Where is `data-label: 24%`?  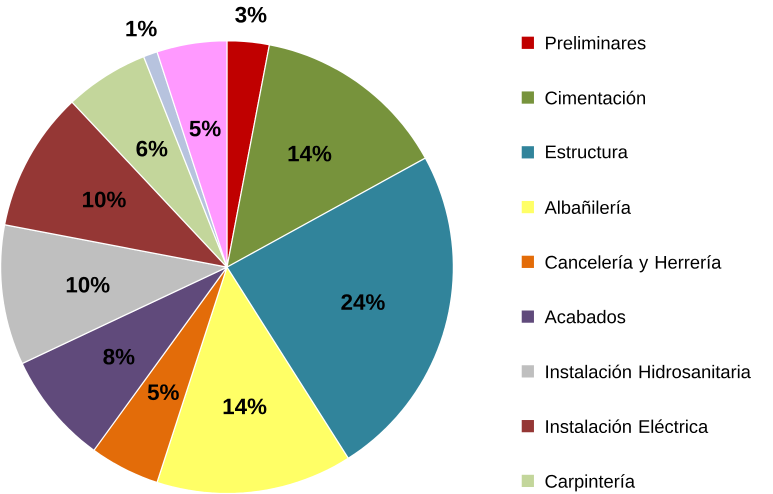
data-label: 24% is located at coordinates (363, 302).